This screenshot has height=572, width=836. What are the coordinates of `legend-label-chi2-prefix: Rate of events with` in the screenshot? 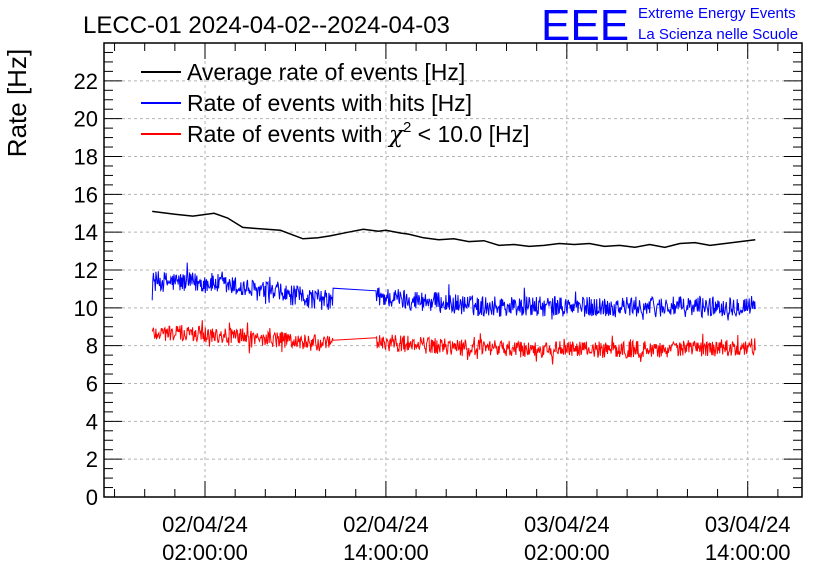 It's located at (288, 134).